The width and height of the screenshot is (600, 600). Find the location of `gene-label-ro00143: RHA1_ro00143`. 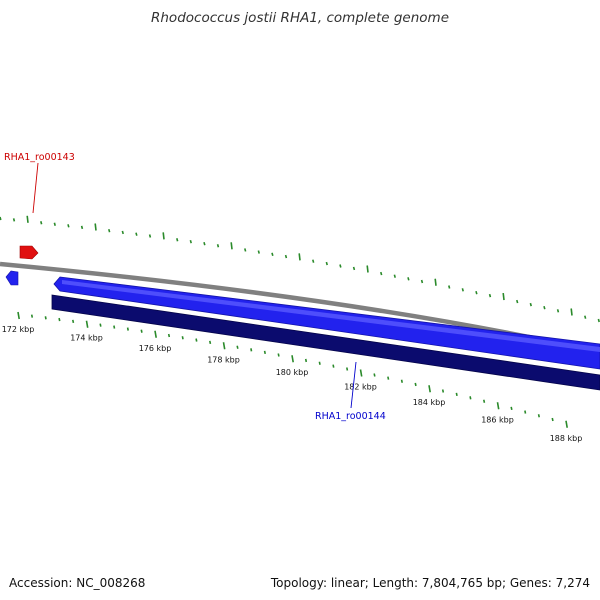

gene-label-ro00143: RHA1_ro00143 is located at coordinates (39, 157).